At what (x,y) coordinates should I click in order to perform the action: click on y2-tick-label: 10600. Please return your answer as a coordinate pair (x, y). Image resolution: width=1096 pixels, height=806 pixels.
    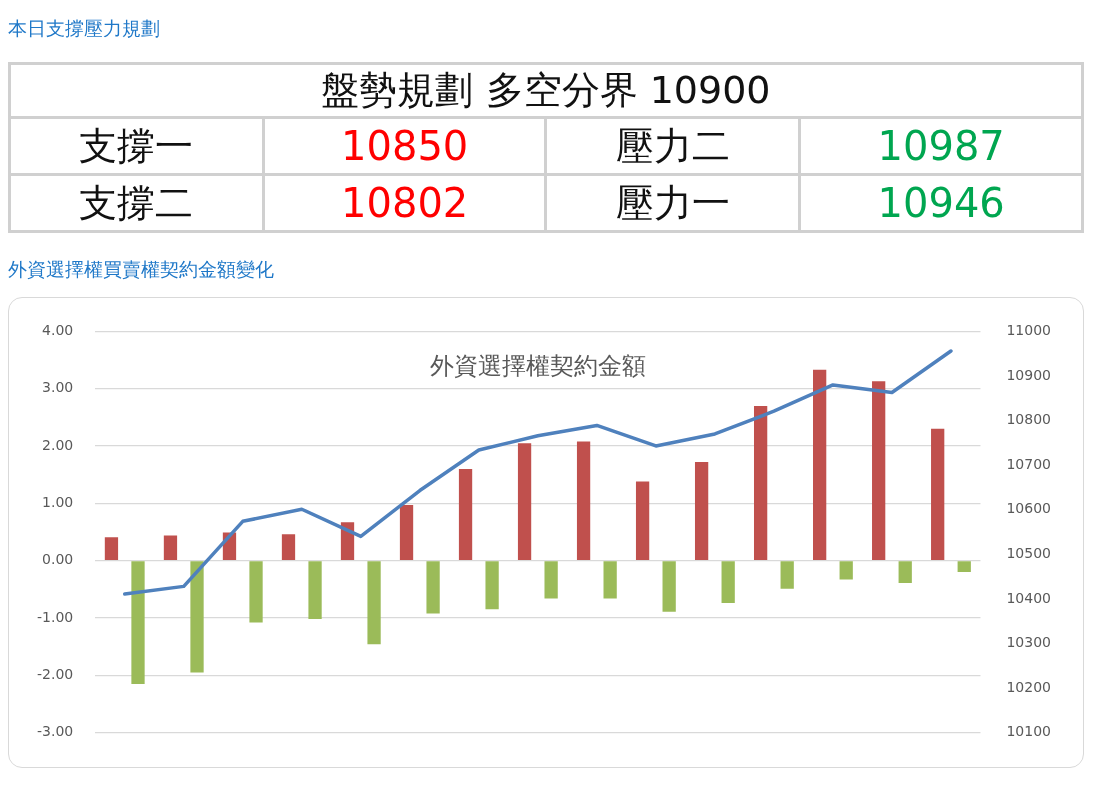
    Looking at the image, I should click on (1029, 508).